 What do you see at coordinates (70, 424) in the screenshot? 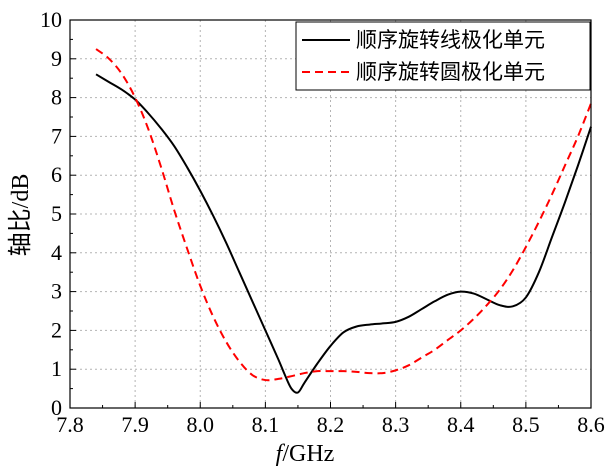
I see `x-tick-label: 7.8` at bounding box center [70, 424].